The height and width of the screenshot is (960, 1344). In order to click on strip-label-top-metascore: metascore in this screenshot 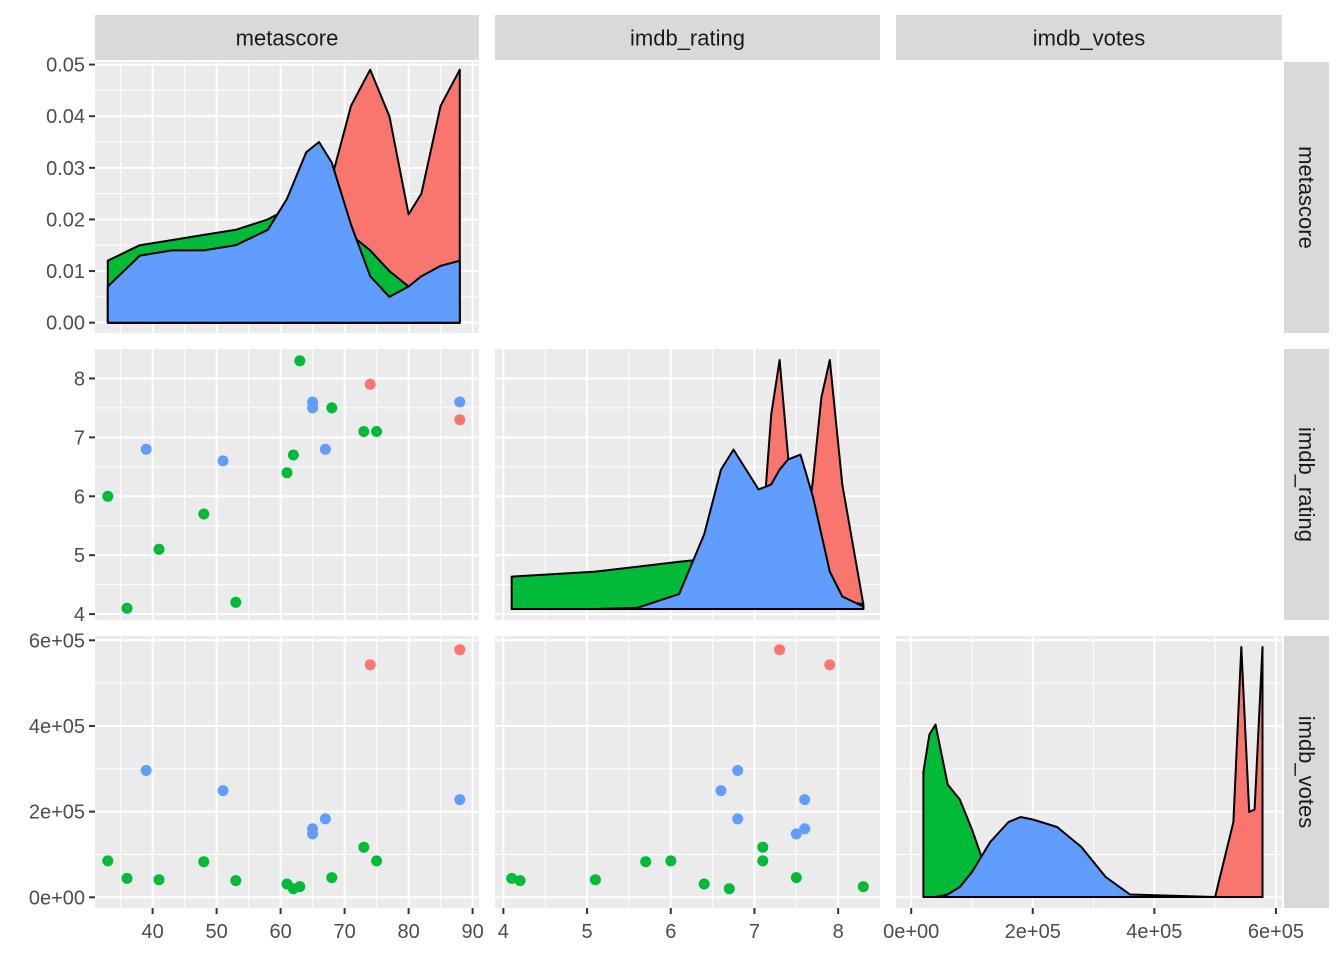, I will do `click(287, 38)`.